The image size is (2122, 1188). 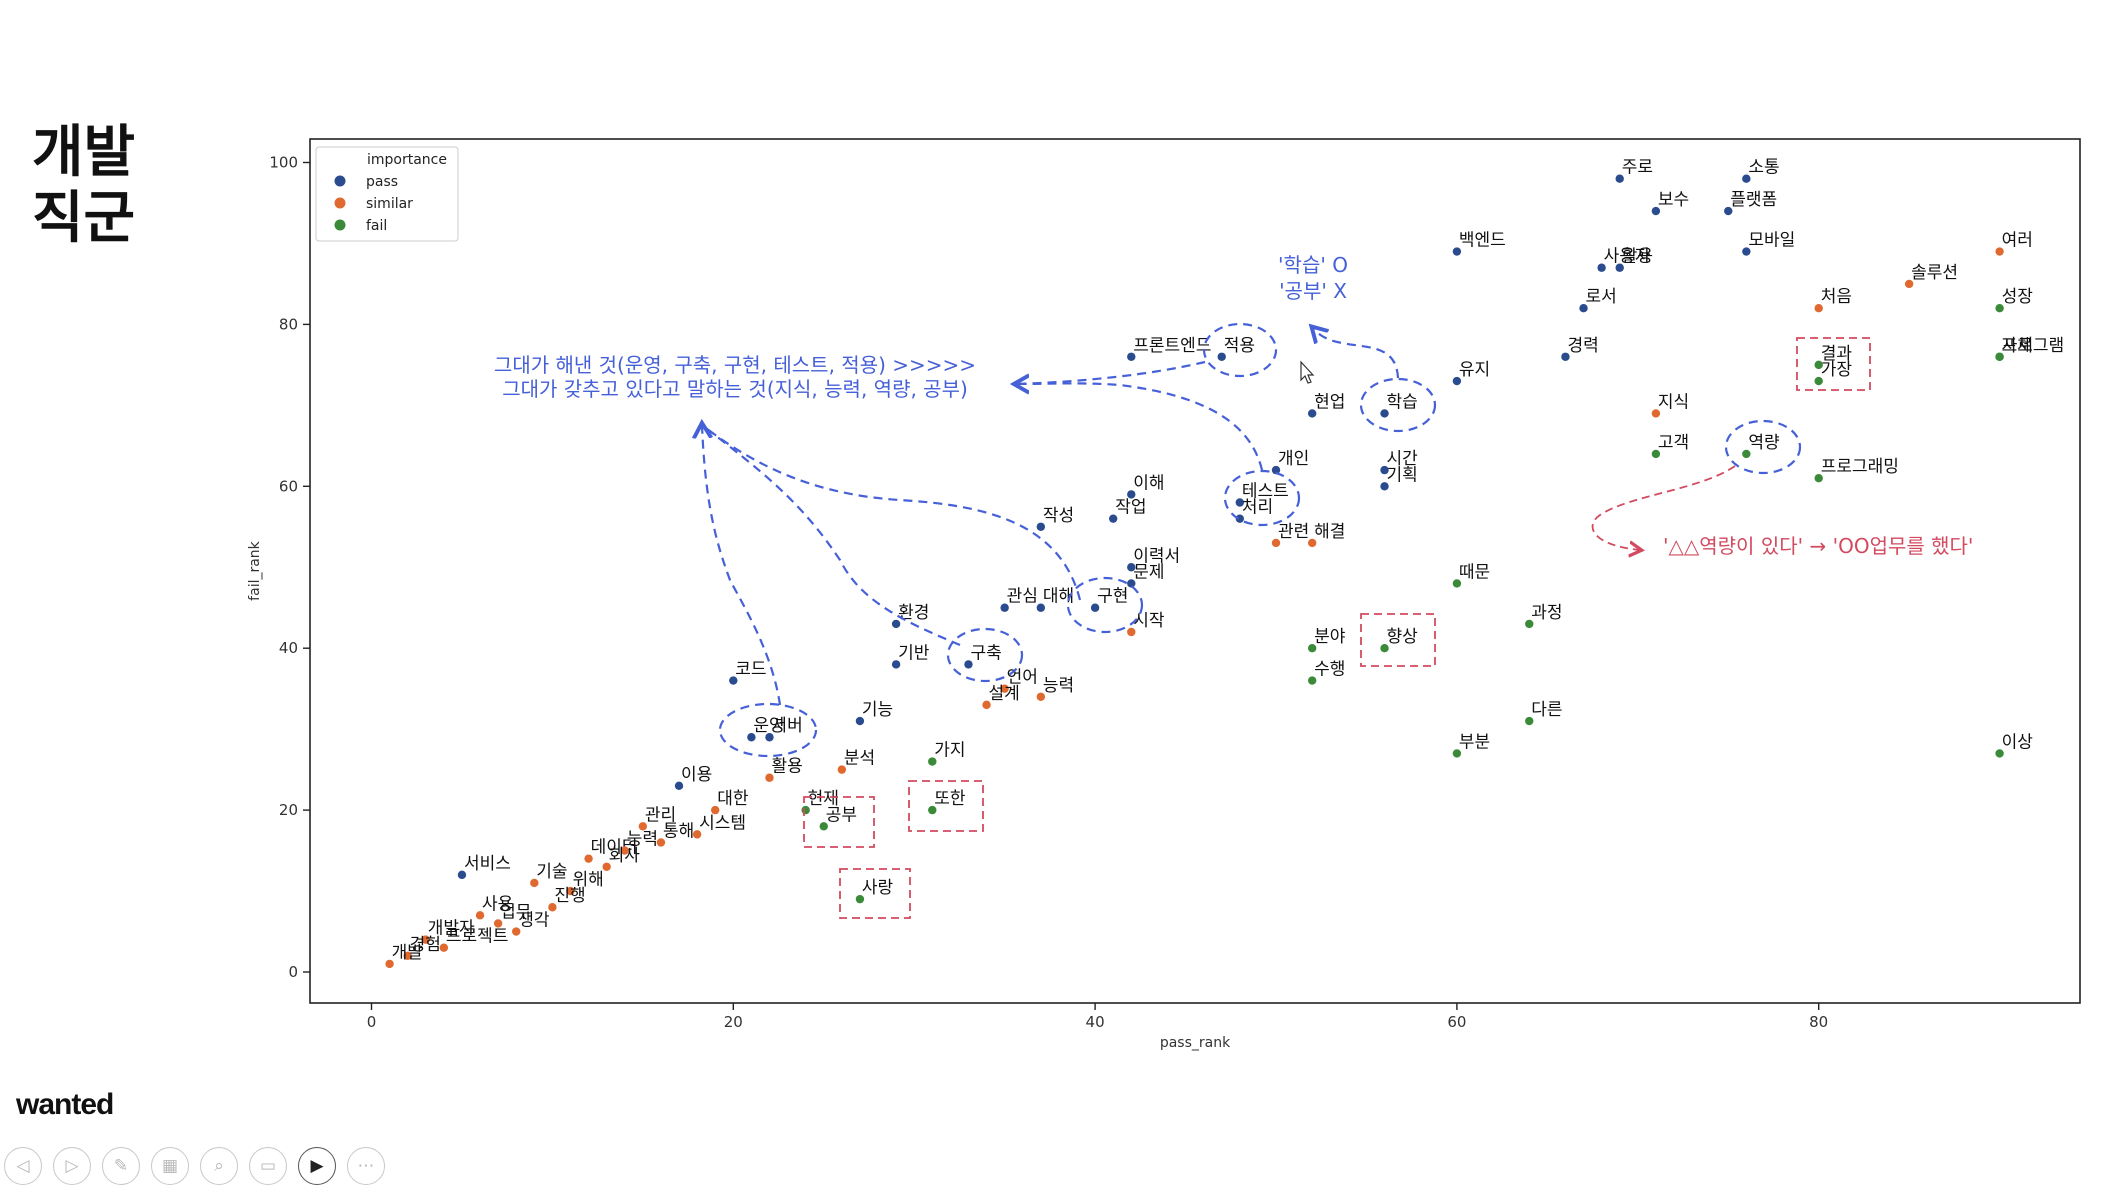 I want to click on point-label: 관심, so click(x=1022, y=597).